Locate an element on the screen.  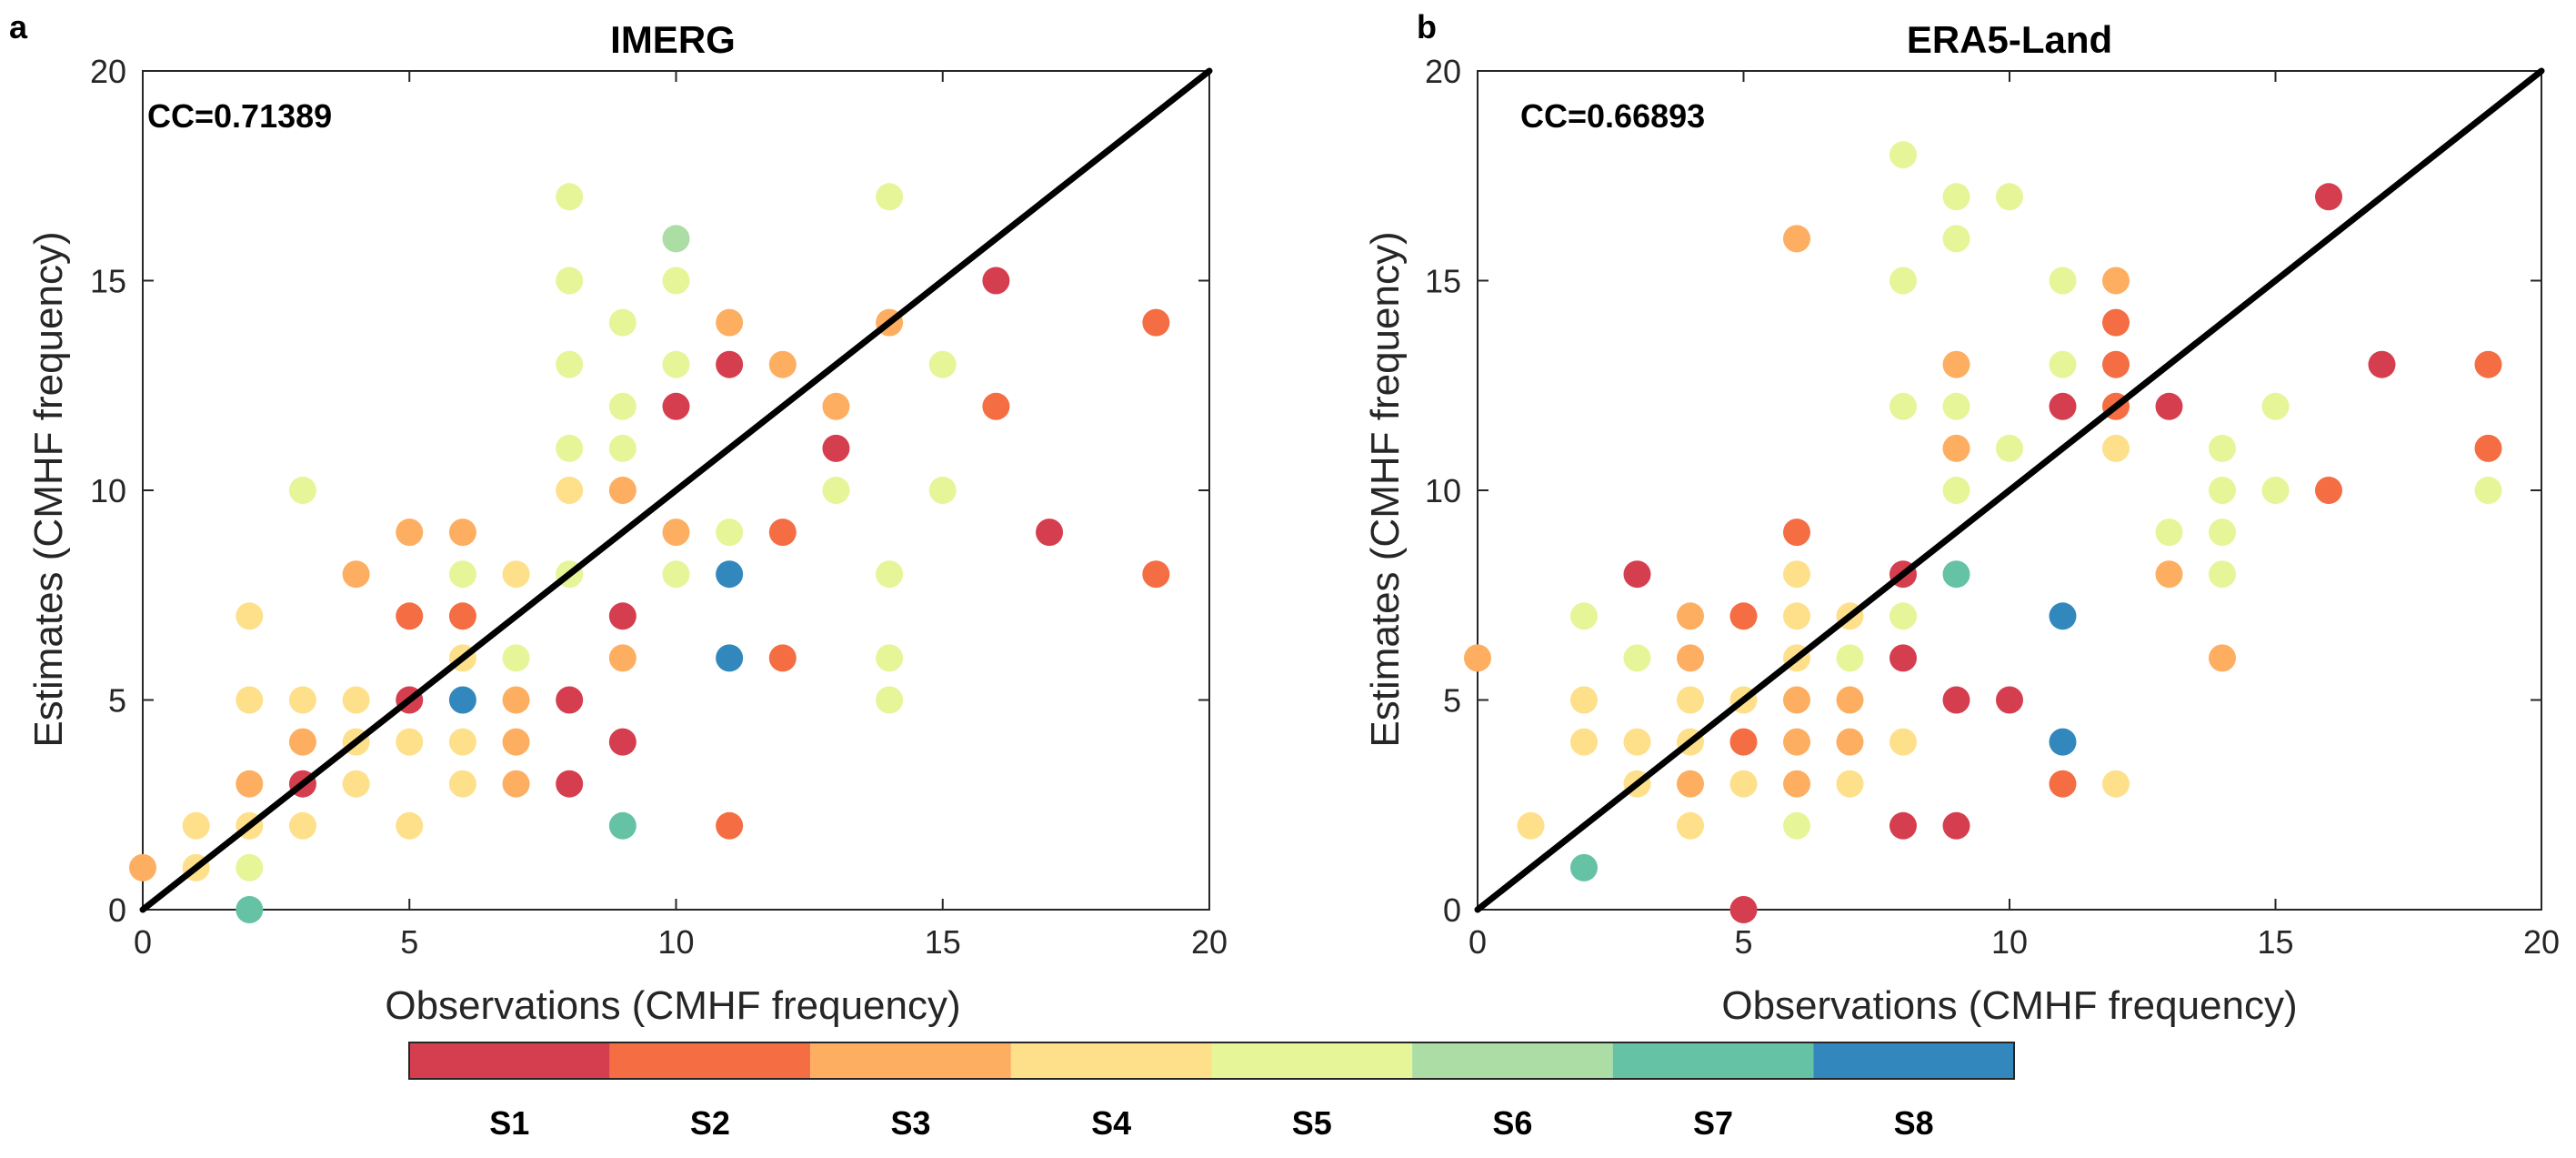
panel-b-xtick-label: 10 is located at coordinates (2010, 942).